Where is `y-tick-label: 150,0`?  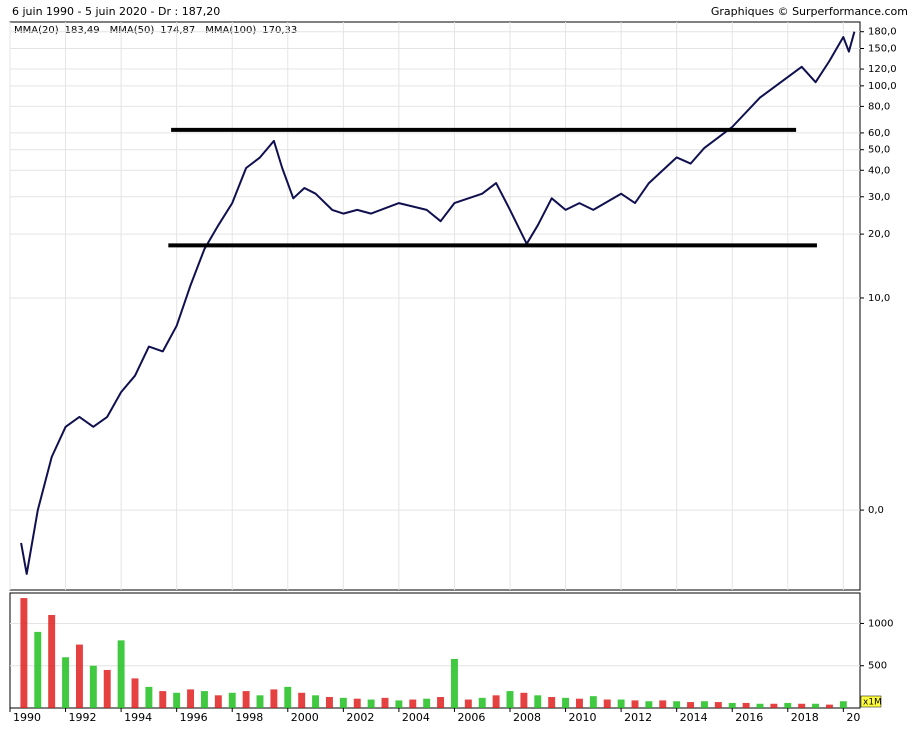
y-tick-label: 150,0 is located at coordinates (882, 49).